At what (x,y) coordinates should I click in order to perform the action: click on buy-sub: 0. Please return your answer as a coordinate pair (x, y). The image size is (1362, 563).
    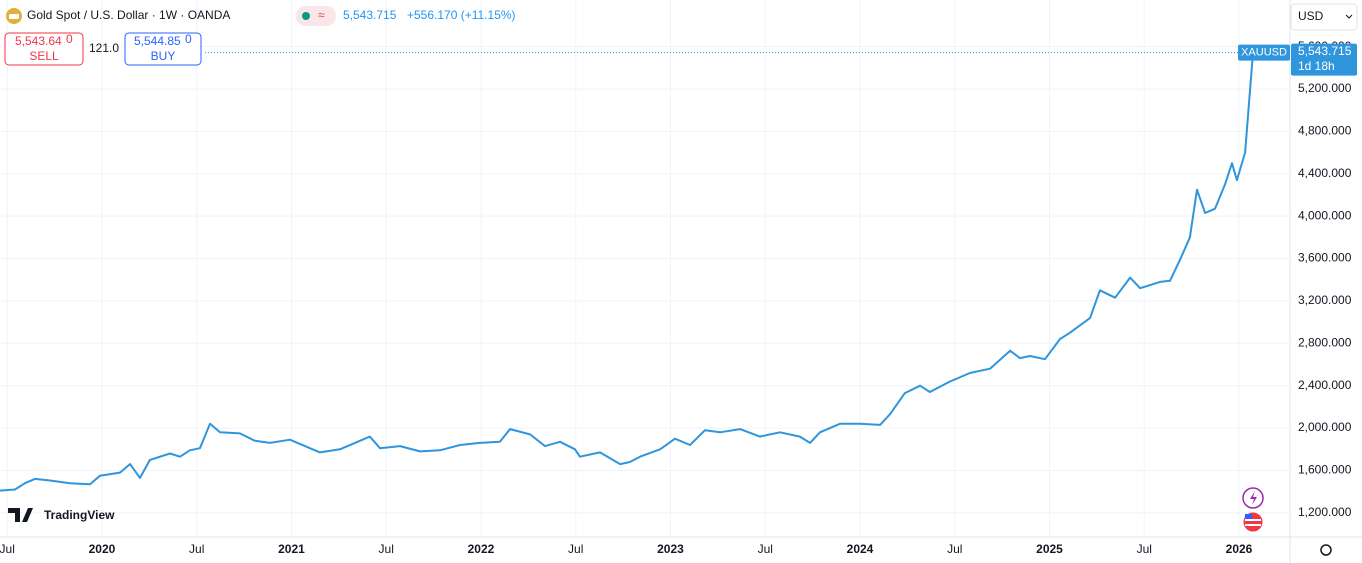
    Looking at the image, I should click on (188, 39).